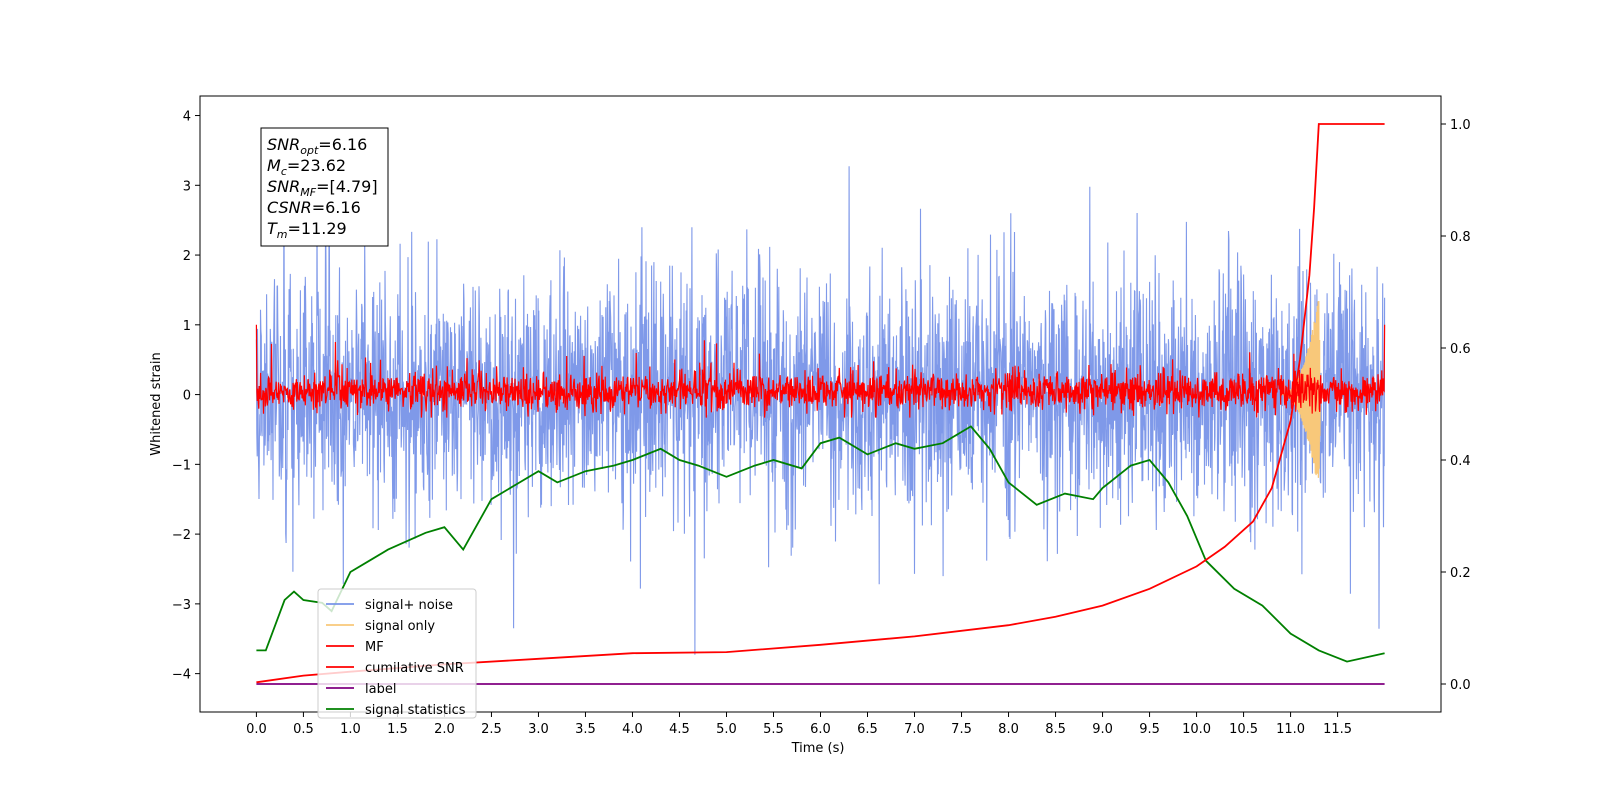  I want to click on y-right-tick-label: 0.8, so click(1460, 237).